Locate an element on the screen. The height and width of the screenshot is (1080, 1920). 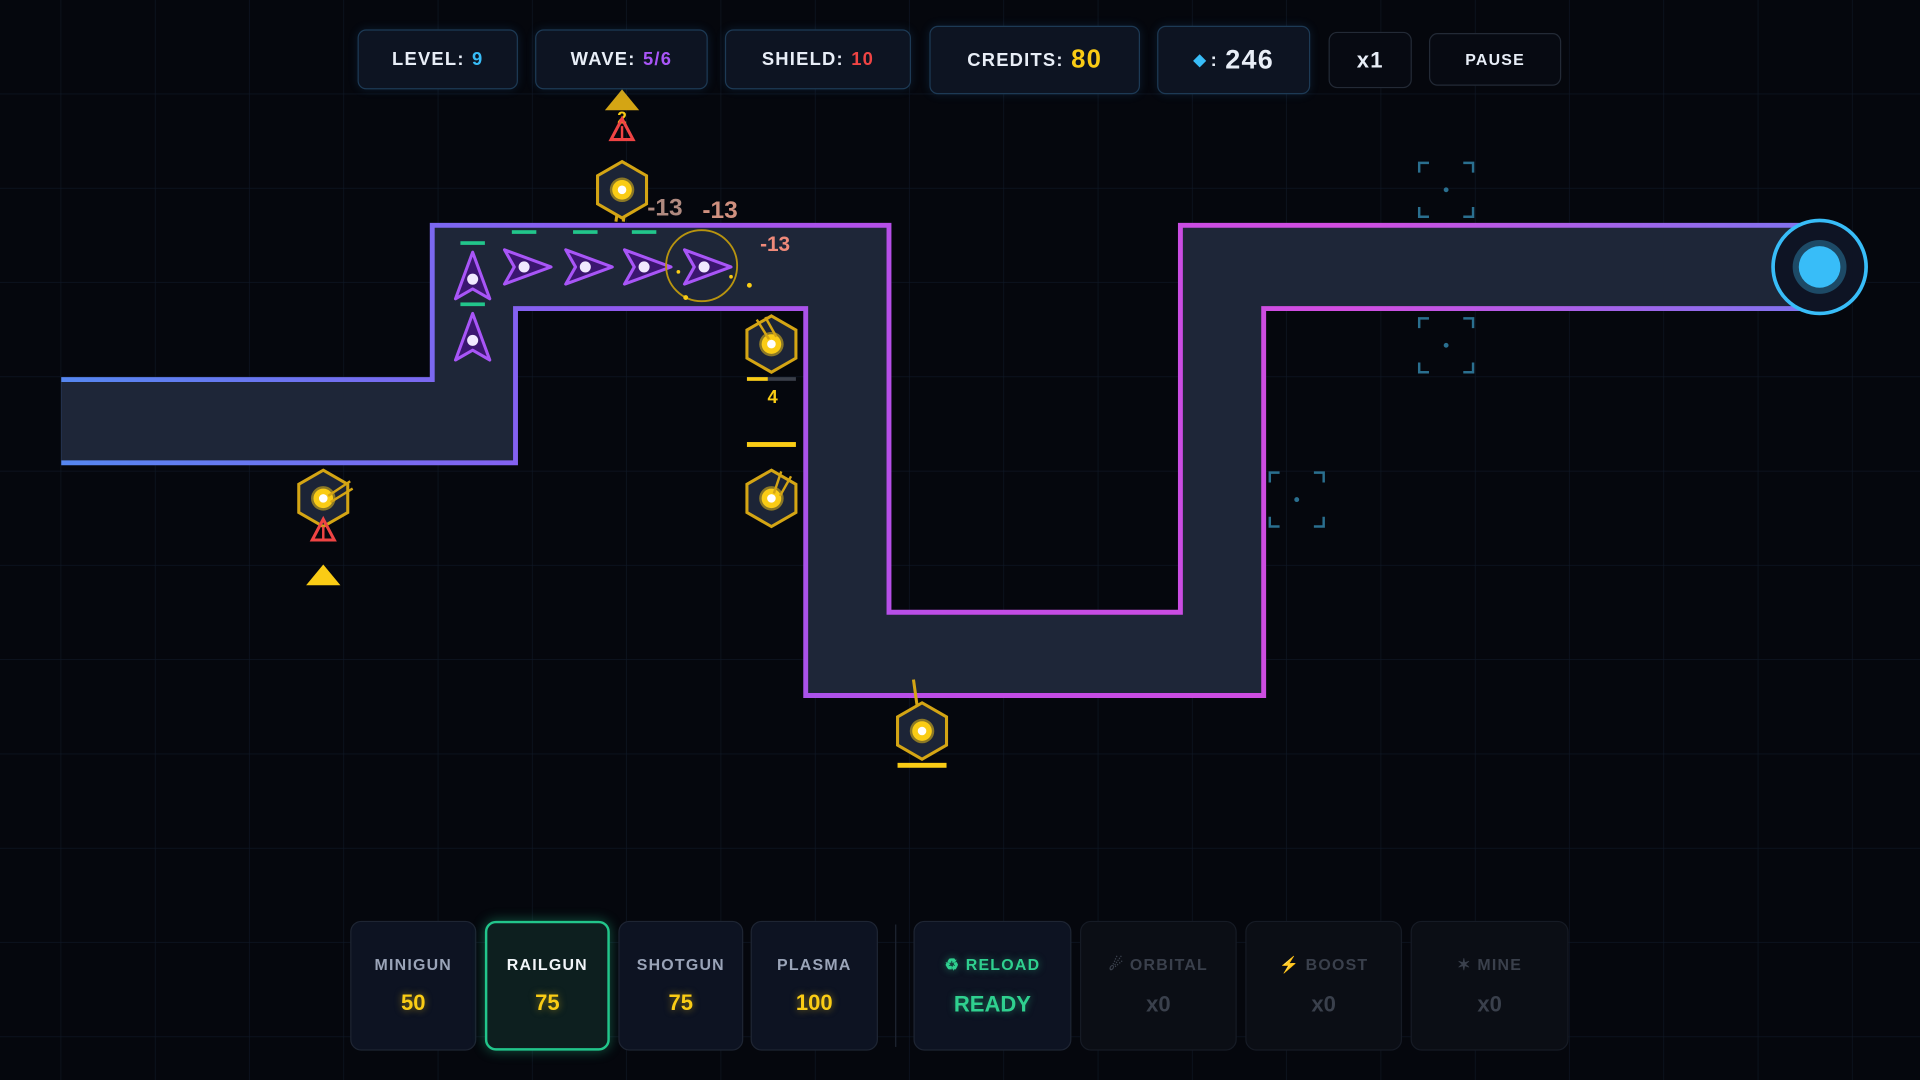
level-value: 9 is located at coordinates (478, 59).